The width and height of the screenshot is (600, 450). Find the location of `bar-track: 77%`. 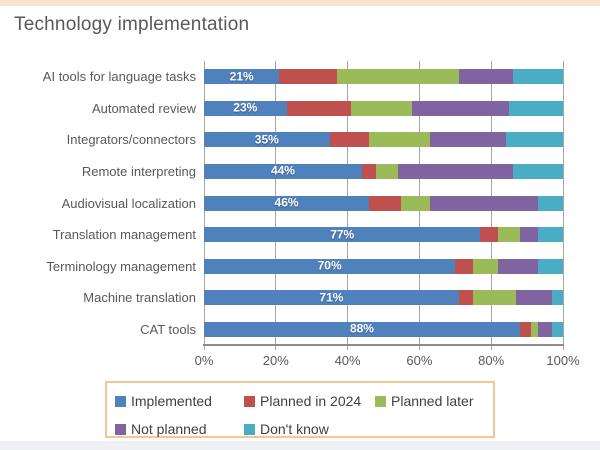

bar-track: 77% is located at coordinates (383, 235).